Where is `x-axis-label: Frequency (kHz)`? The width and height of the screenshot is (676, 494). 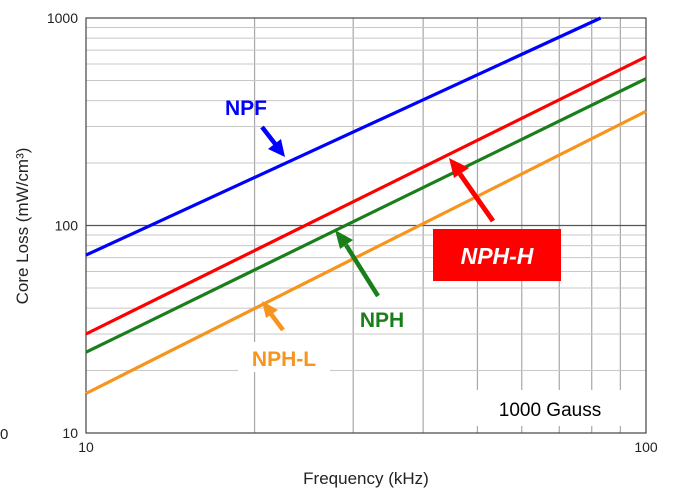 x-axis-label: Frequency (kHz) is located at coordinates (366, 478).